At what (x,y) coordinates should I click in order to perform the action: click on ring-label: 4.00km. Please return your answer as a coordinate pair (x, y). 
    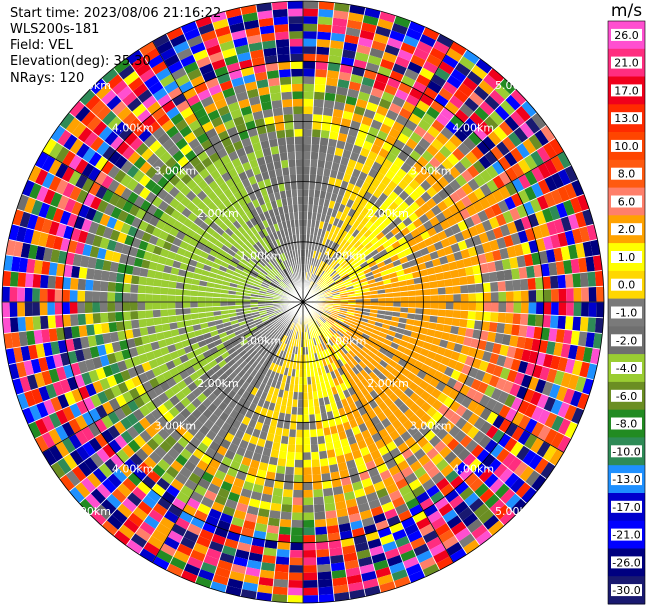
    Looking at the image, I should click on (474, 128).